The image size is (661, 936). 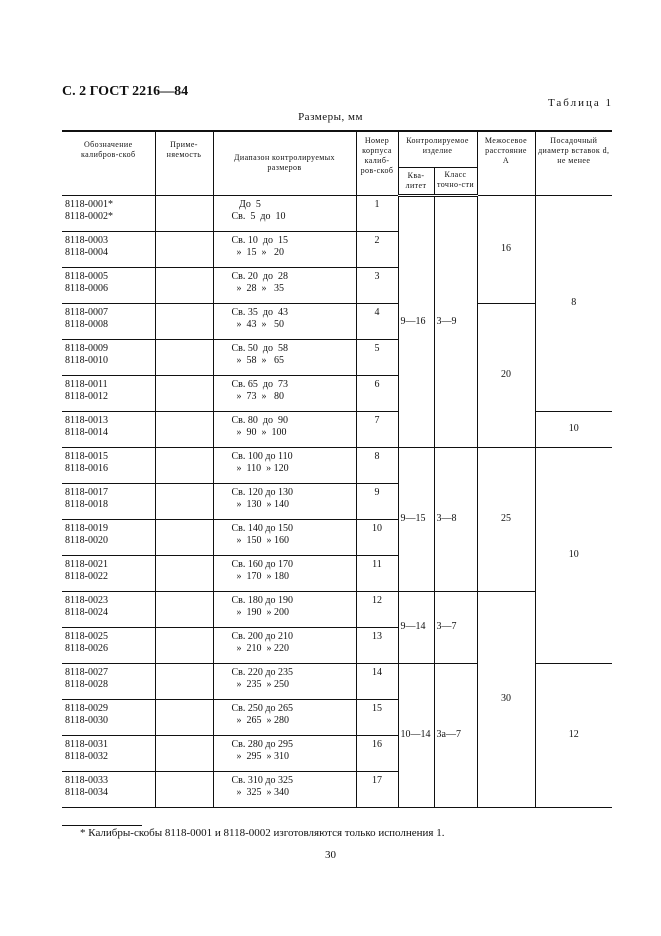 I want to click on body-number-cell: 2, so click(x=376, y=249).